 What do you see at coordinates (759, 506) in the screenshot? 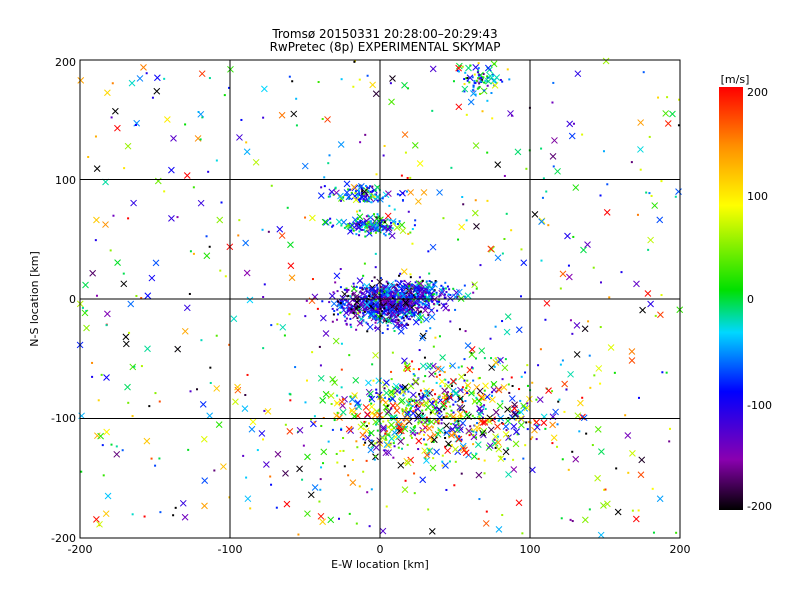
I see `colorbar-tick-label: -200` at bounding box center [759, 506].